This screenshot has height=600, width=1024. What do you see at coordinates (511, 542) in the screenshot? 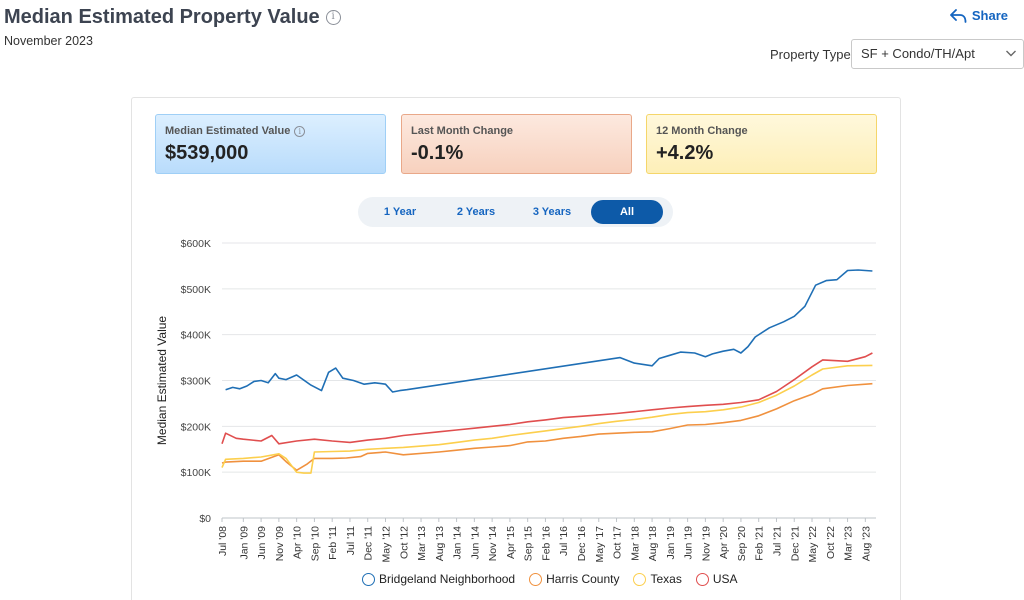
I see `x-tick-label: Apr '15` at bounding box center [511, 542].